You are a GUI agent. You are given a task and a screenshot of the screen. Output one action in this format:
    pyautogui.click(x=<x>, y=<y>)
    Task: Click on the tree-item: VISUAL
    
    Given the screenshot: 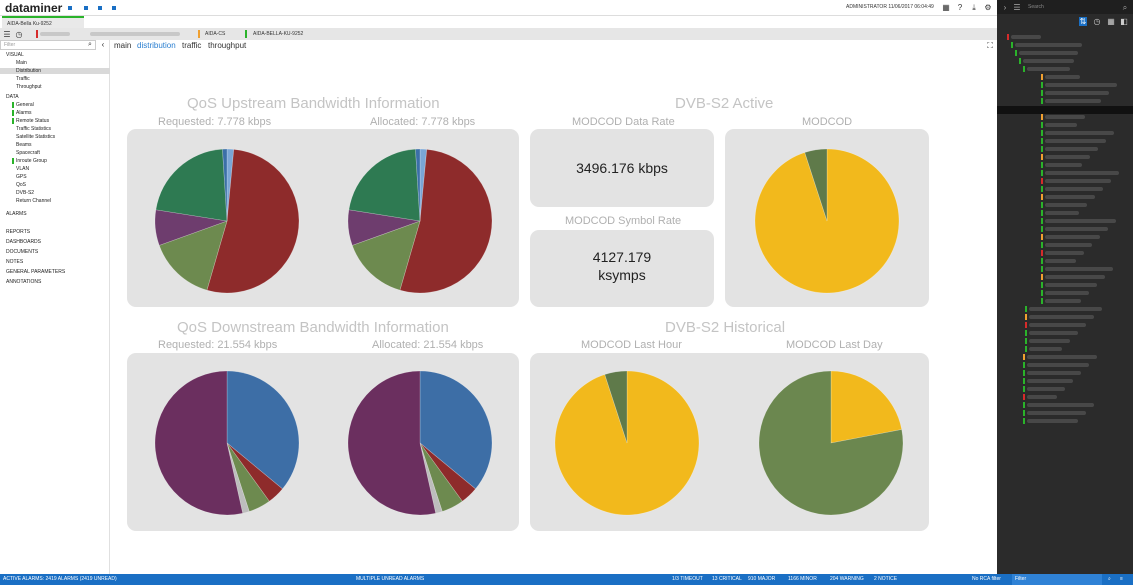 What is the action you would take?
    pyautogui.click(x=15, y=55)
    